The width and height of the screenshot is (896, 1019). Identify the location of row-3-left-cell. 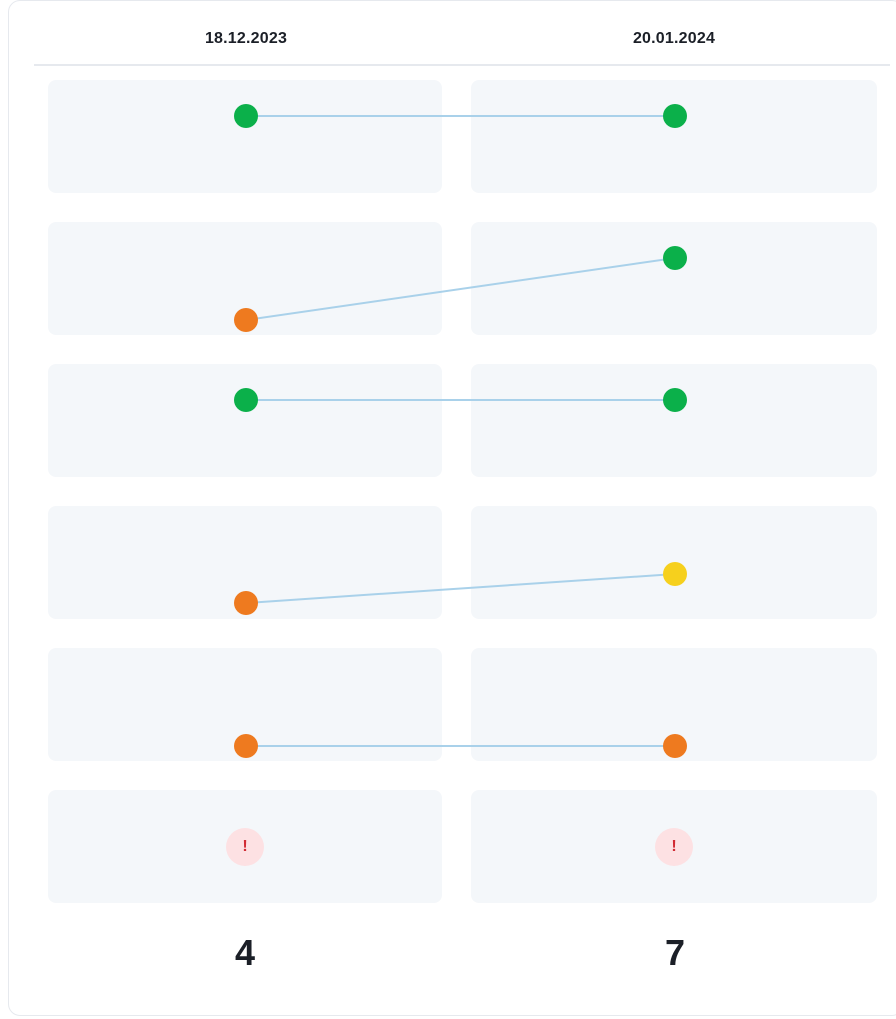
(245, 420).